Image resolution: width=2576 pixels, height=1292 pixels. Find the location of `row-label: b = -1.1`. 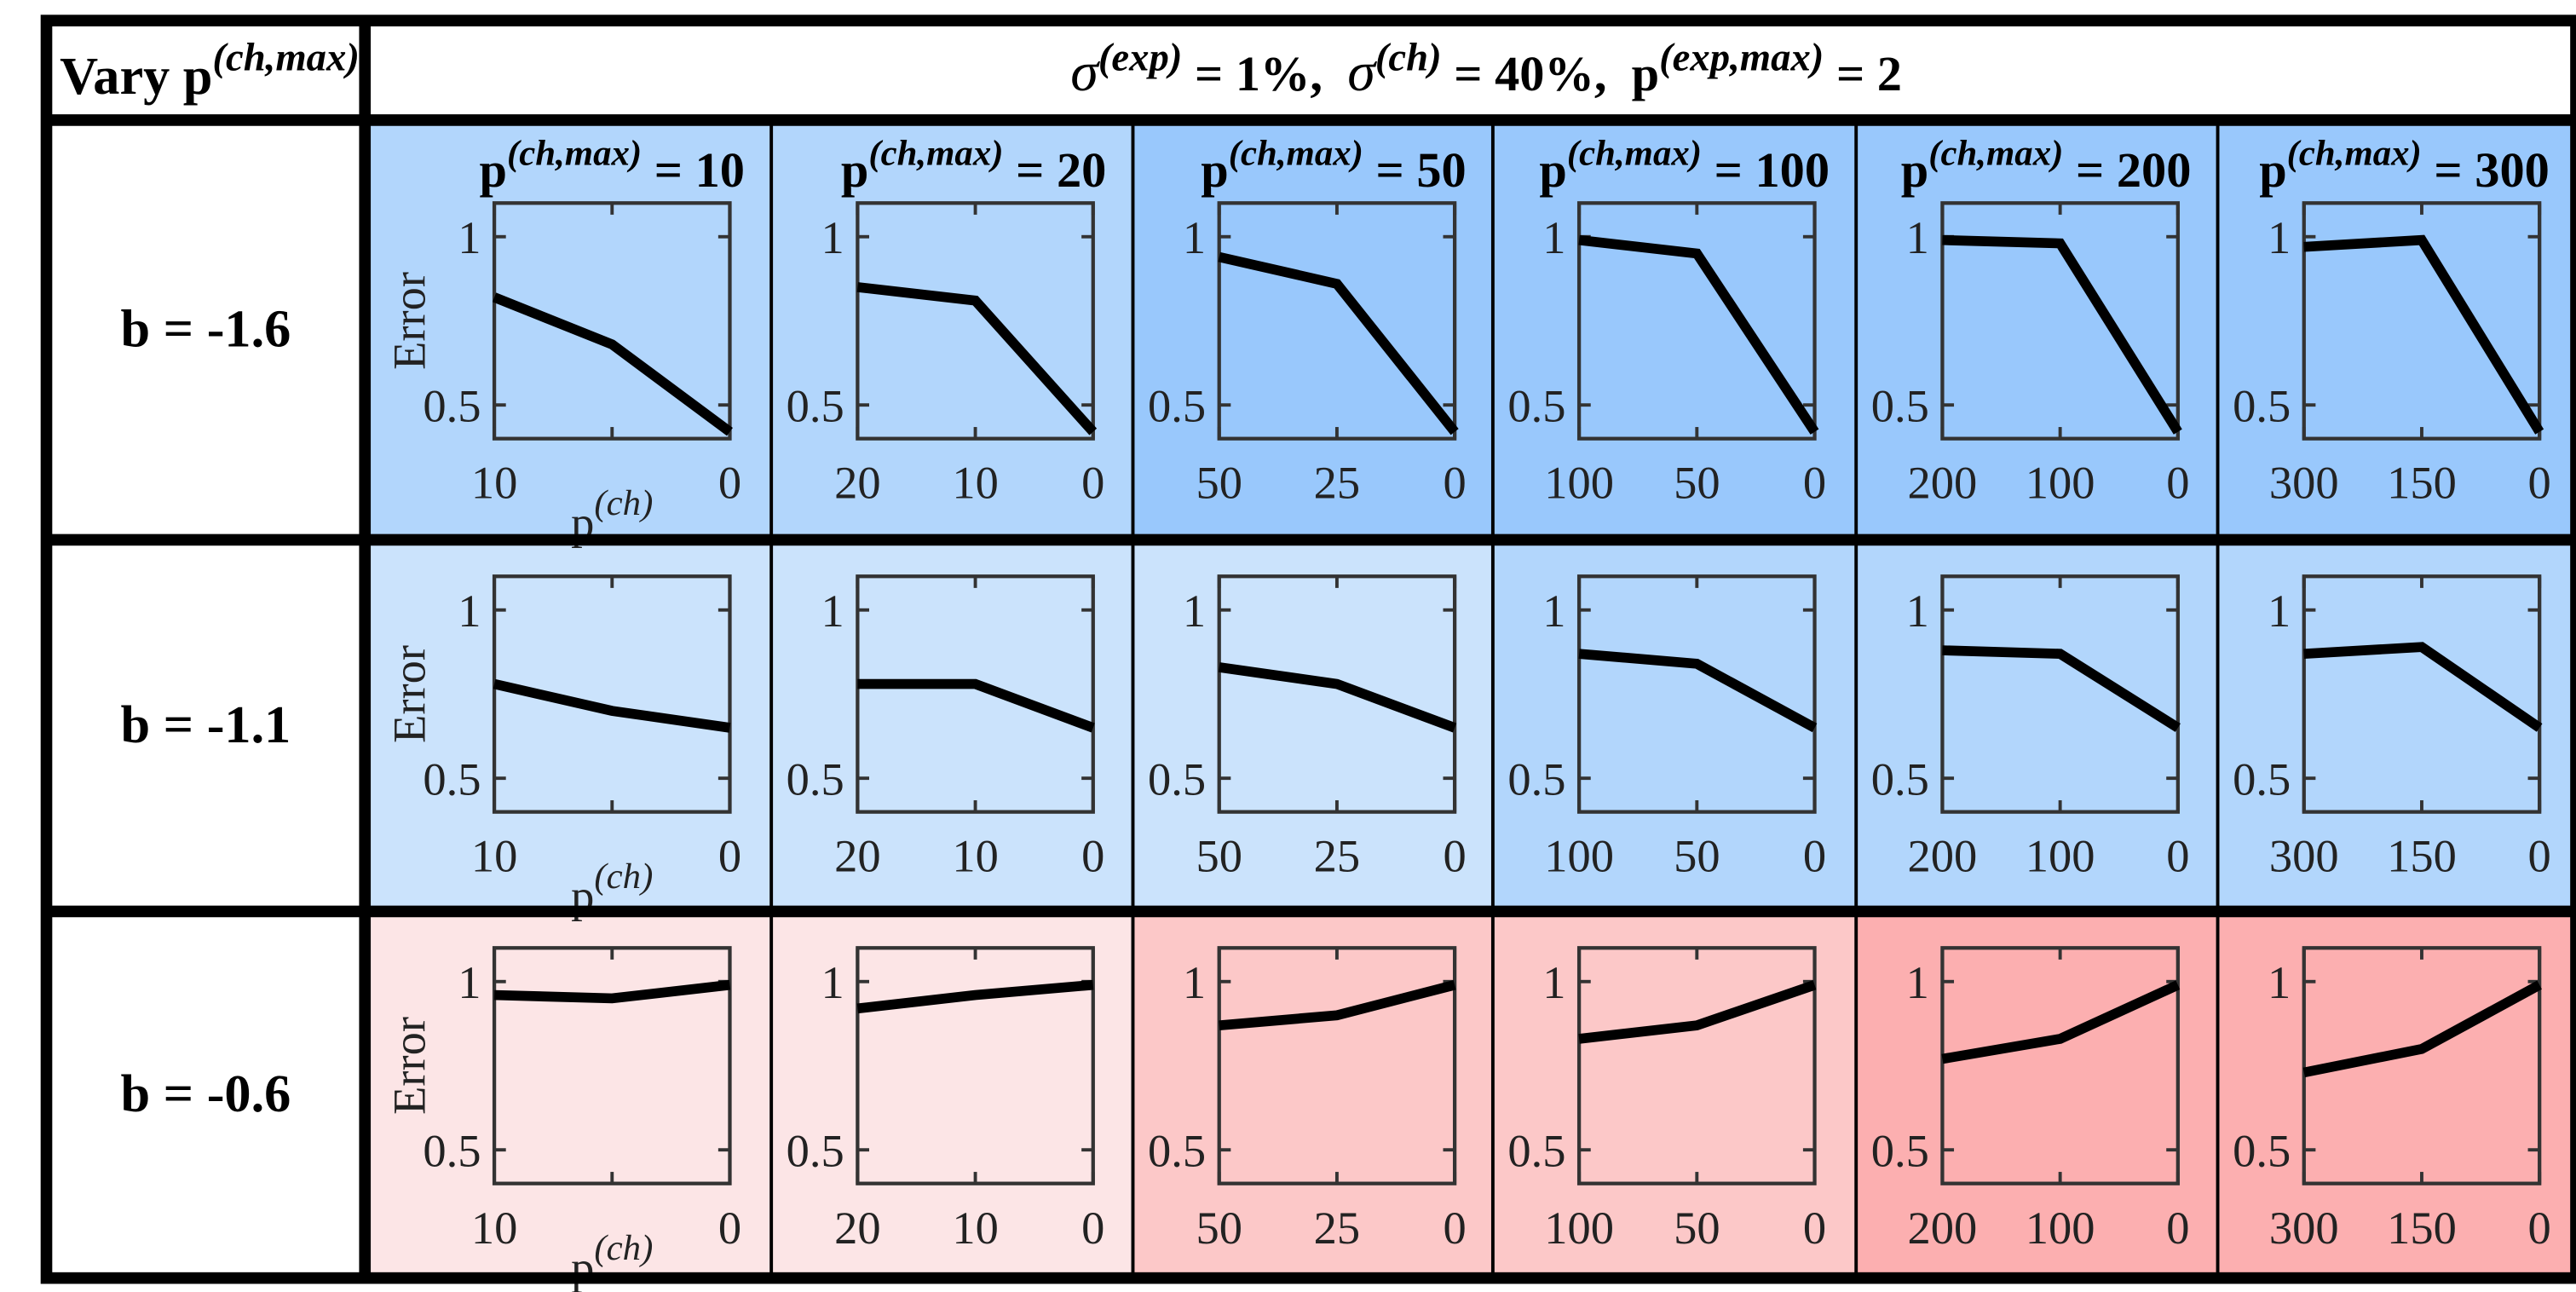

row-label: b = -1.1 is located at coordinates (205, 725).